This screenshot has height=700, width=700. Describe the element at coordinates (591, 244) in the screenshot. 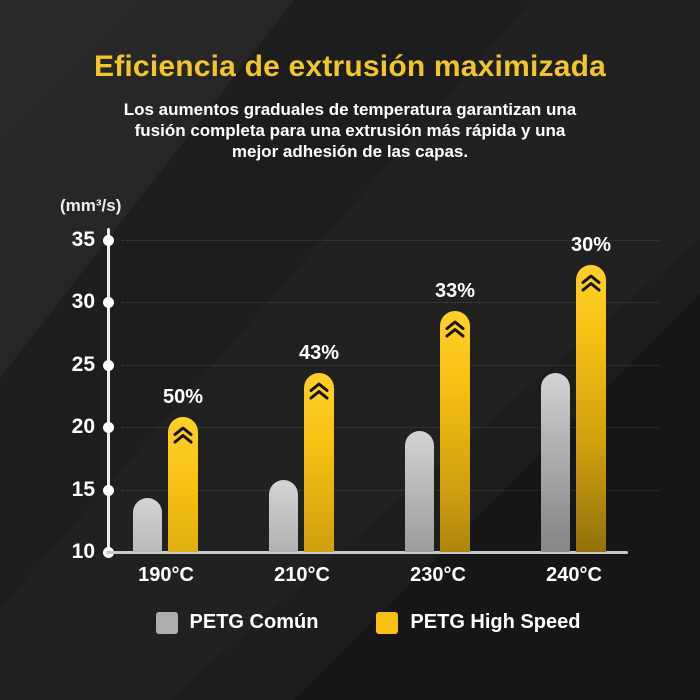

I see `increase-label-240c: 30%` at that location.